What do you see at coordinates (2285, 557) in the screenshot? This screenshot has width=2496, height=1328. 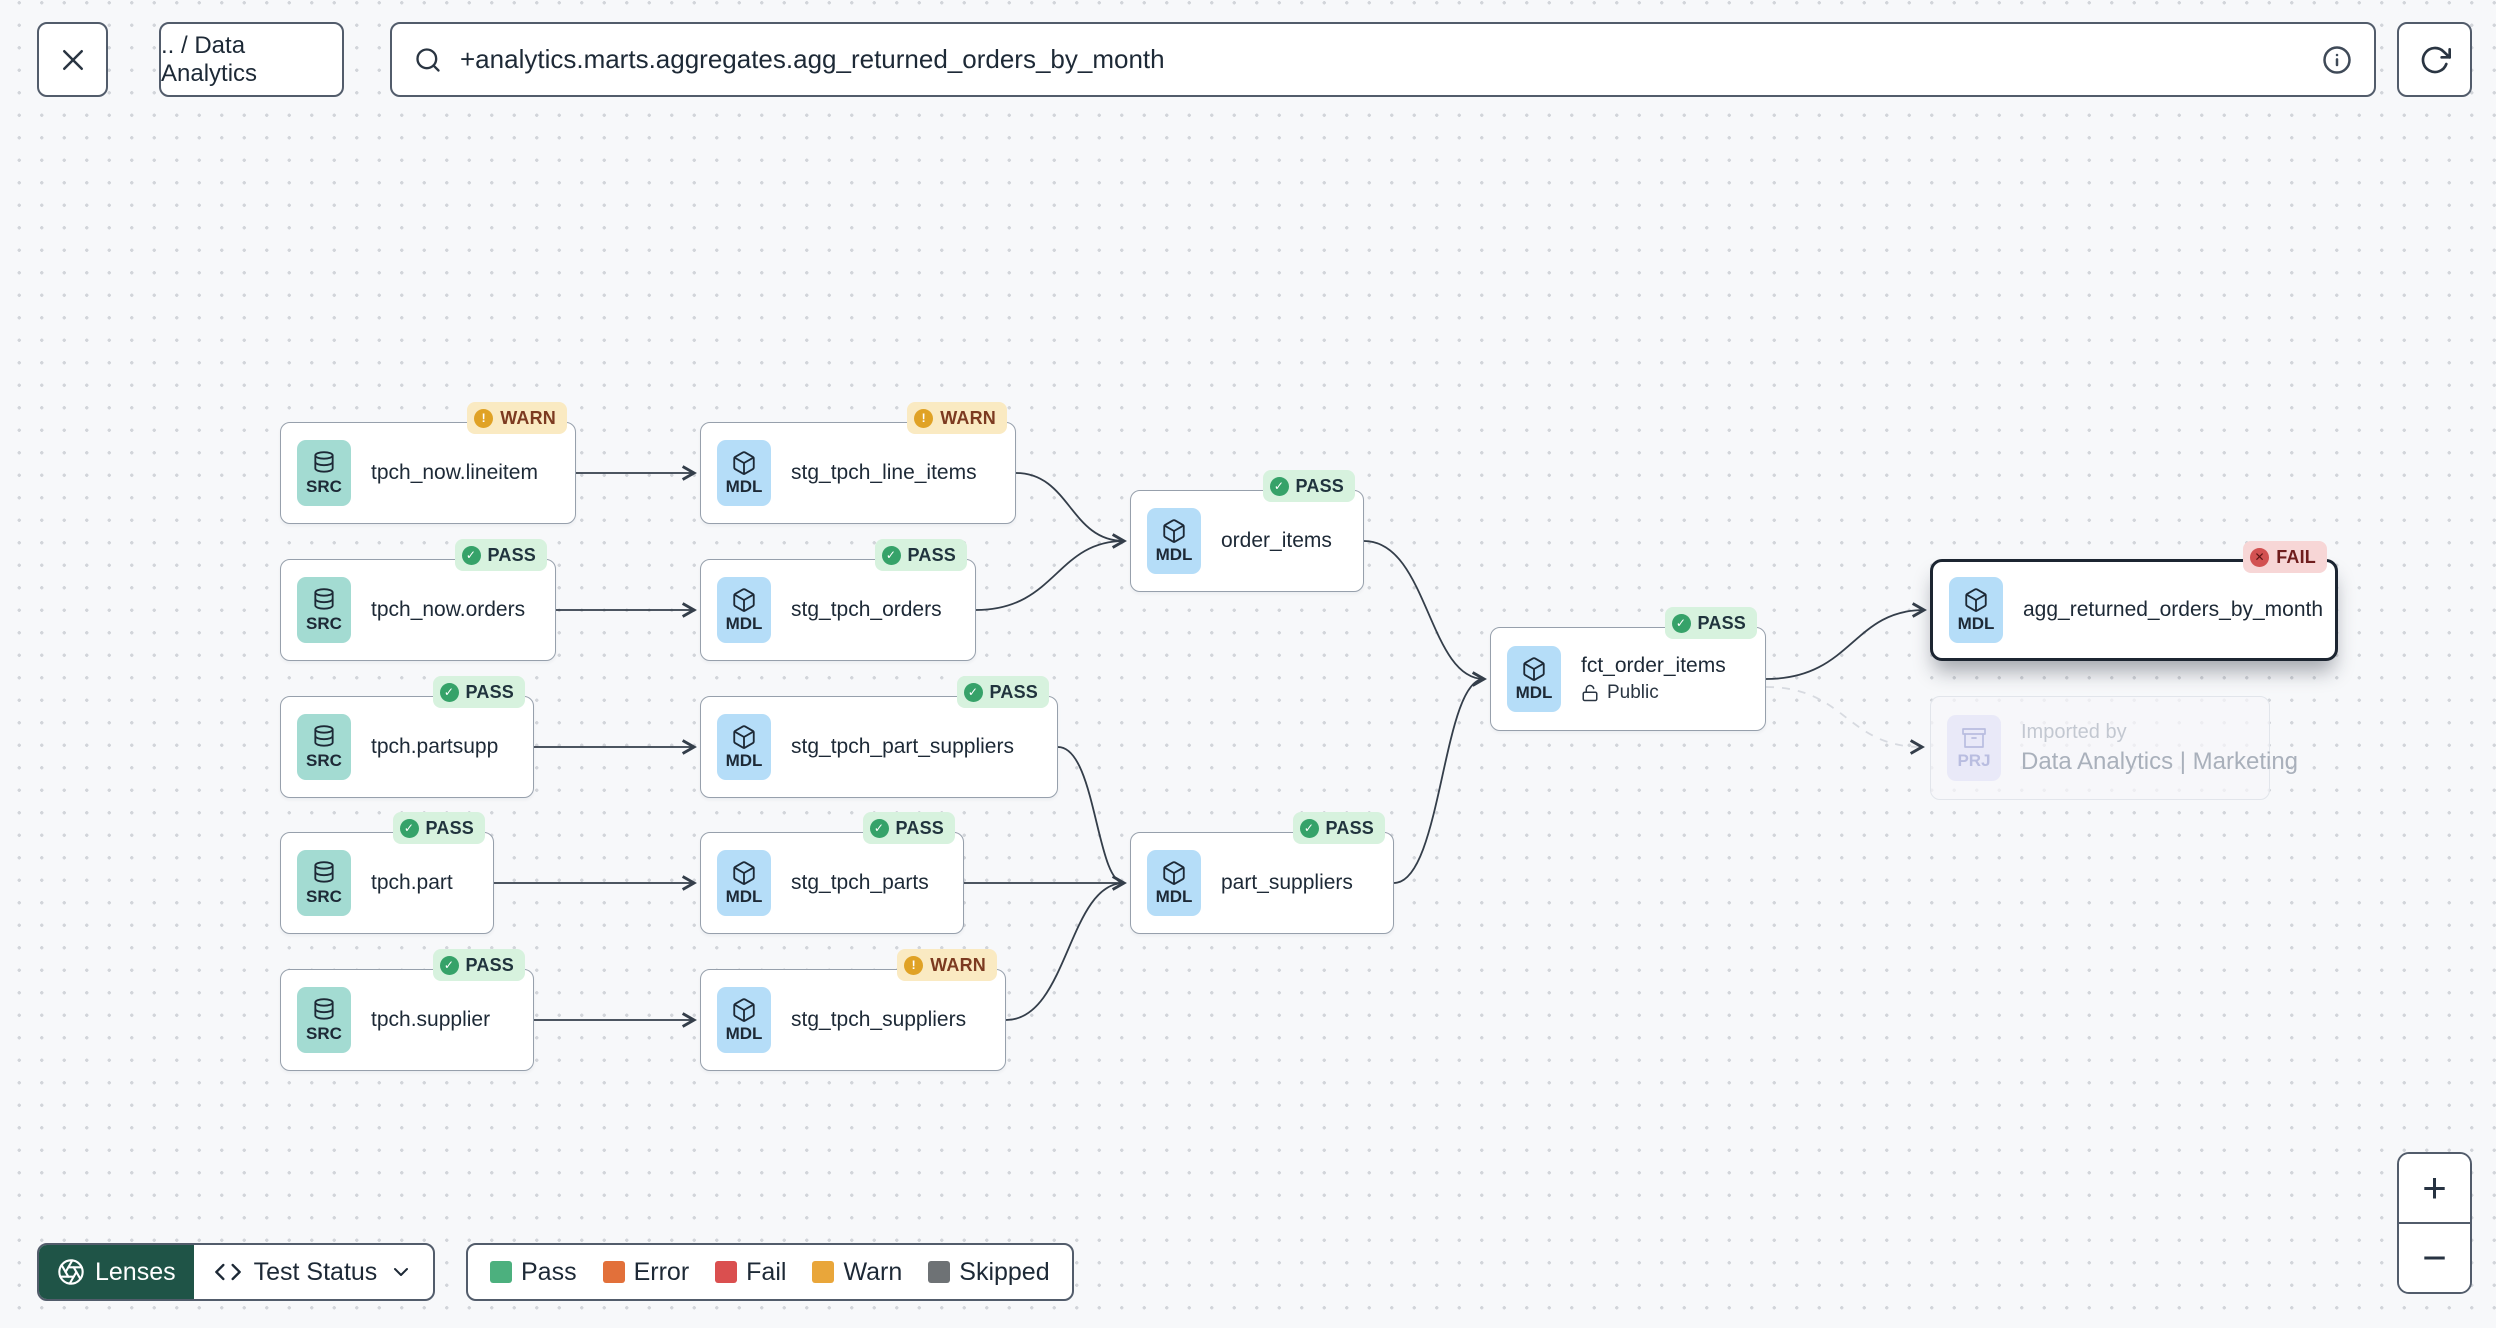 I see `status-badge: ✕ FAIL` at bounding box center [2285, 557].